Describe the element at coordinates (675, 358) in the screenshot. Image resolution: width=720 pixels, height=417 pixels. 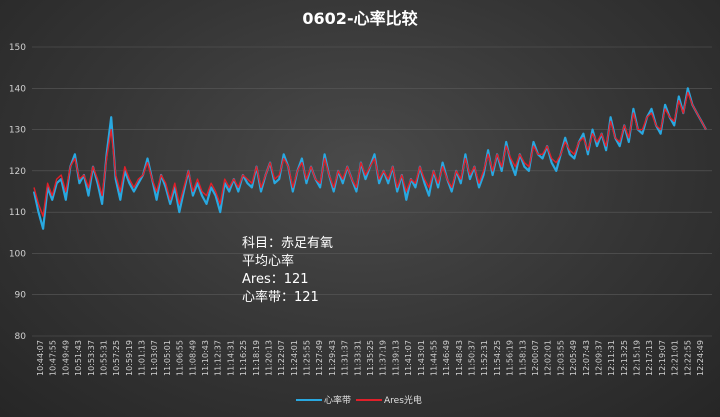
I see `x-tick-label: 12:21:01` at that location.